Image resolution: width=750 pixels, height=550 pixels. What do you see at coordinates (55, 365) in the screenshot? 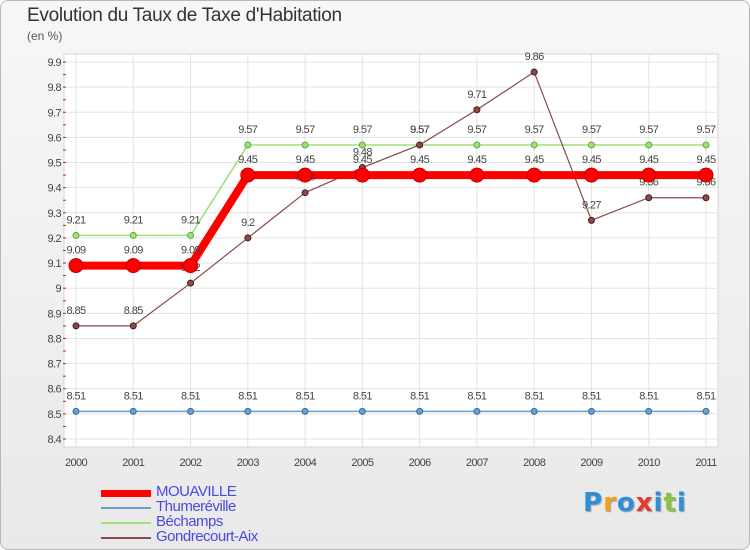
I see `y-tick-label: 8.7` at bounding box center [55, 365].